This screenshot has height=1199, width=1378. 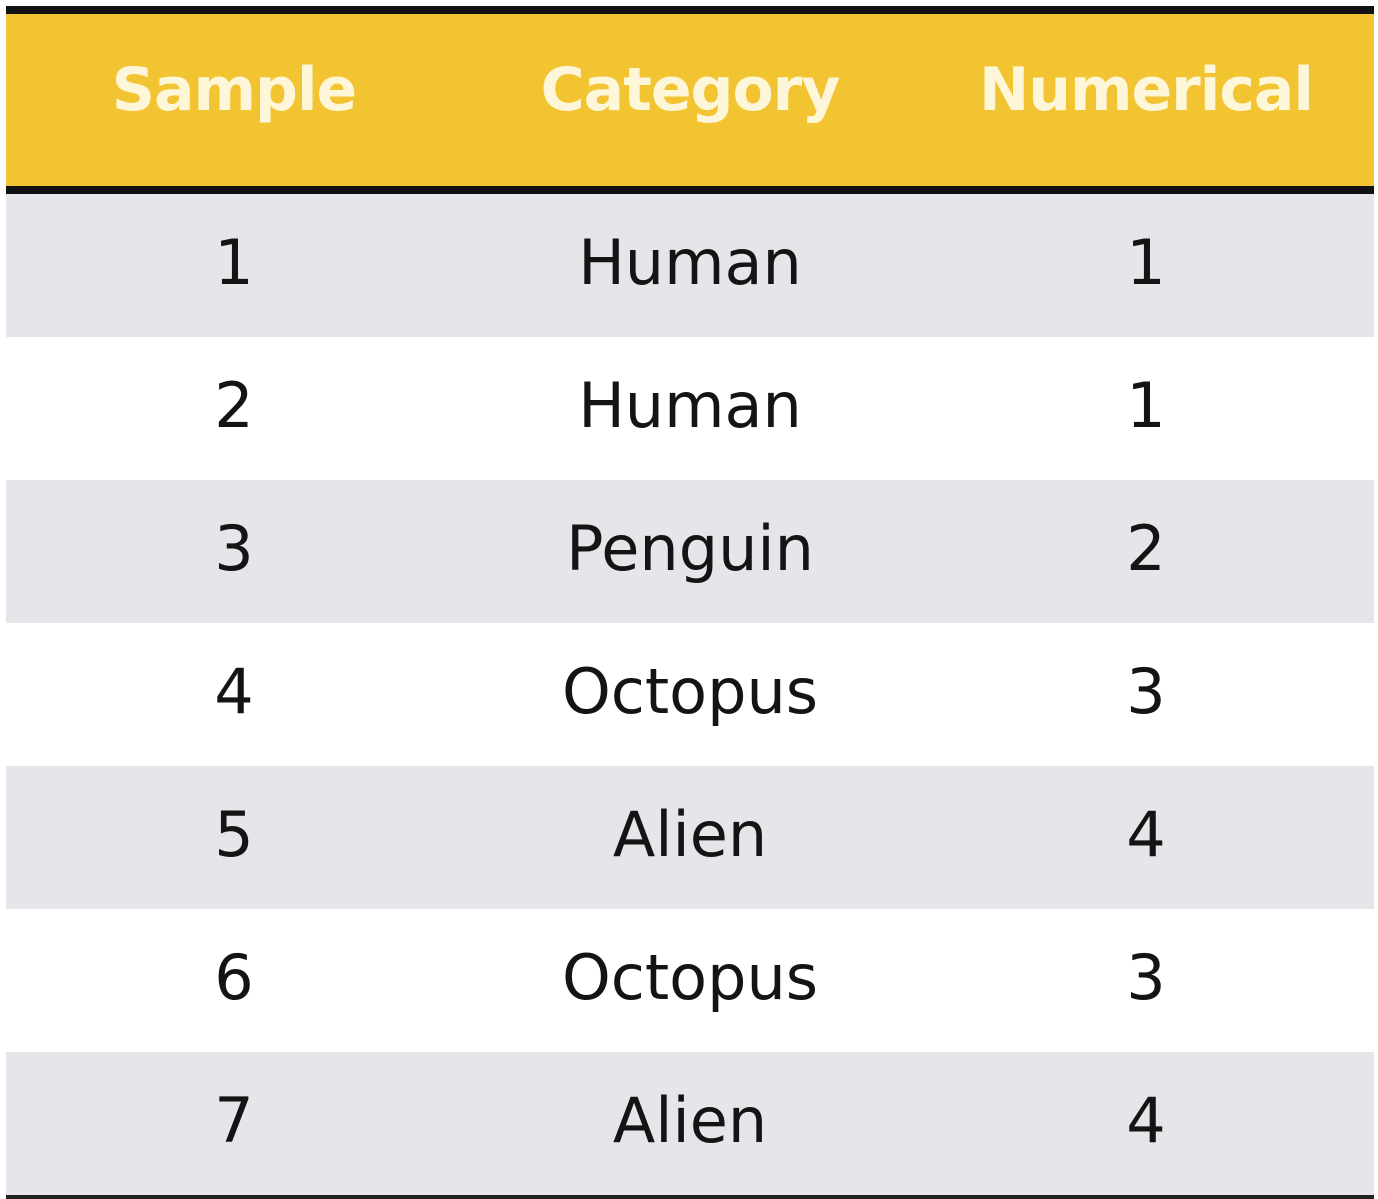 What do you see at coordinates (234, 834) in the screenshot?
I see `cell-sample: 5` at bounding box center [234, 834].